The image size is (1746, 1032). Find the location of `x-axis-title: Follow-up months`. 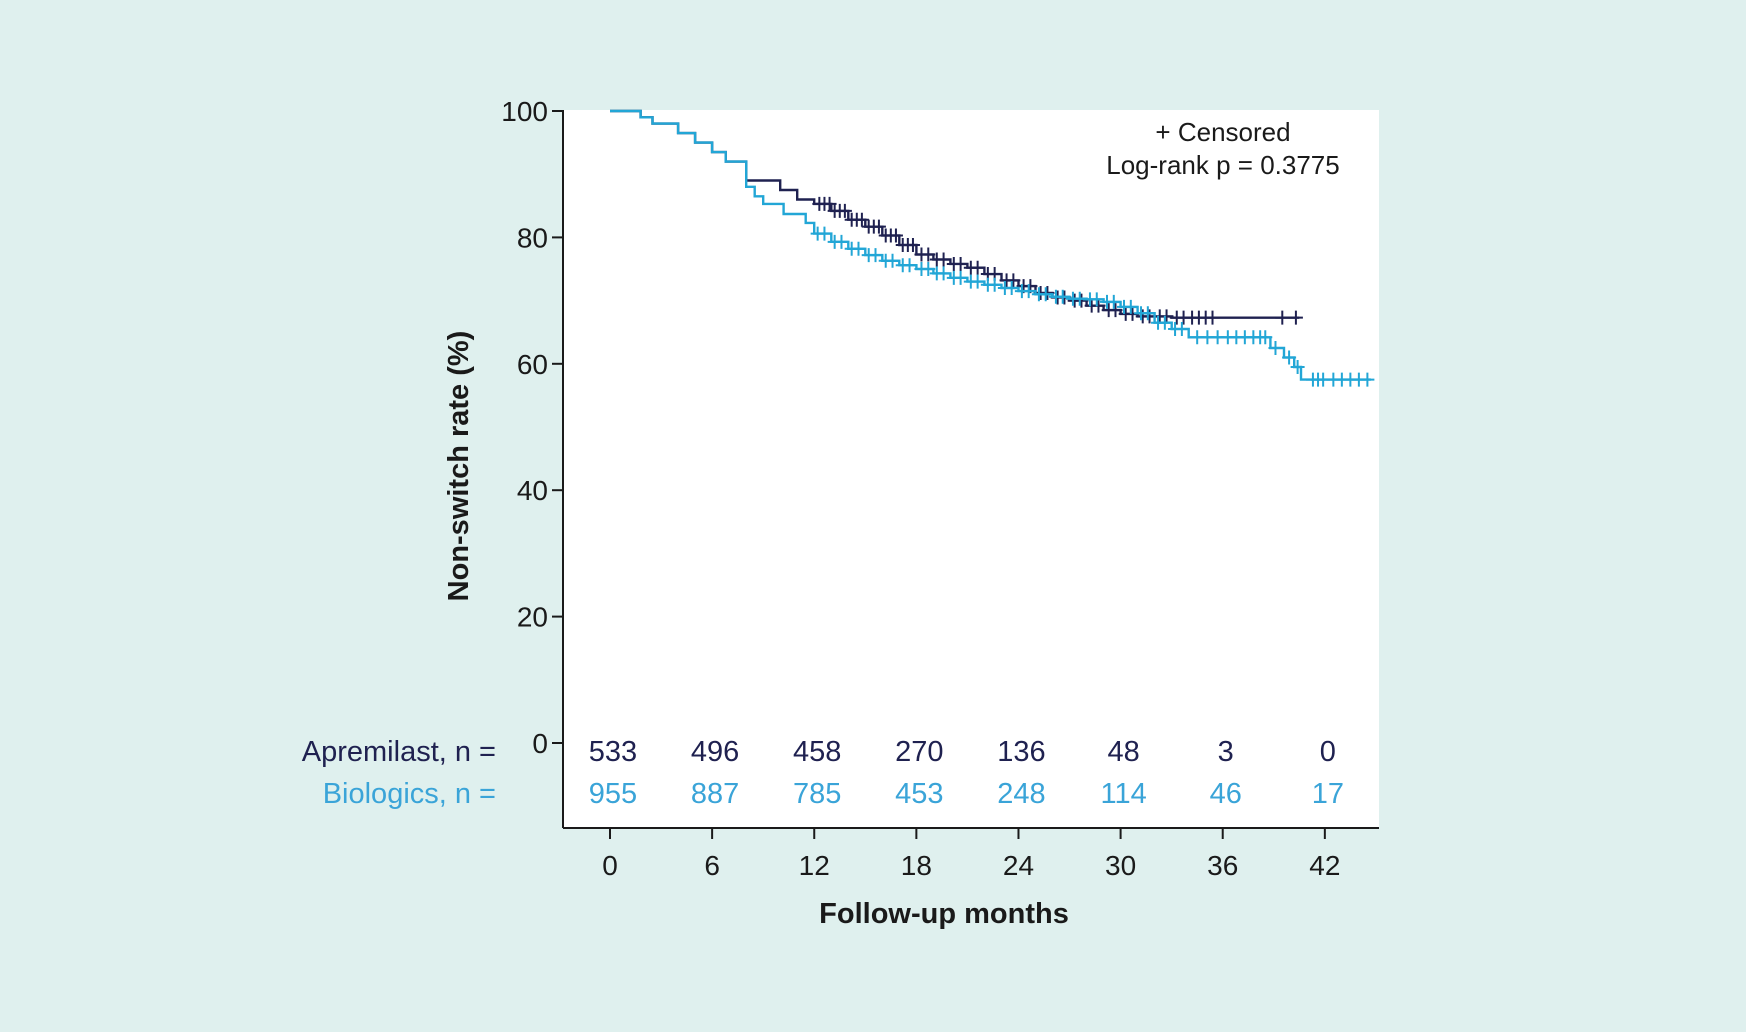

x-axis-title: Follow-up months is located at coordinates (944, 914).